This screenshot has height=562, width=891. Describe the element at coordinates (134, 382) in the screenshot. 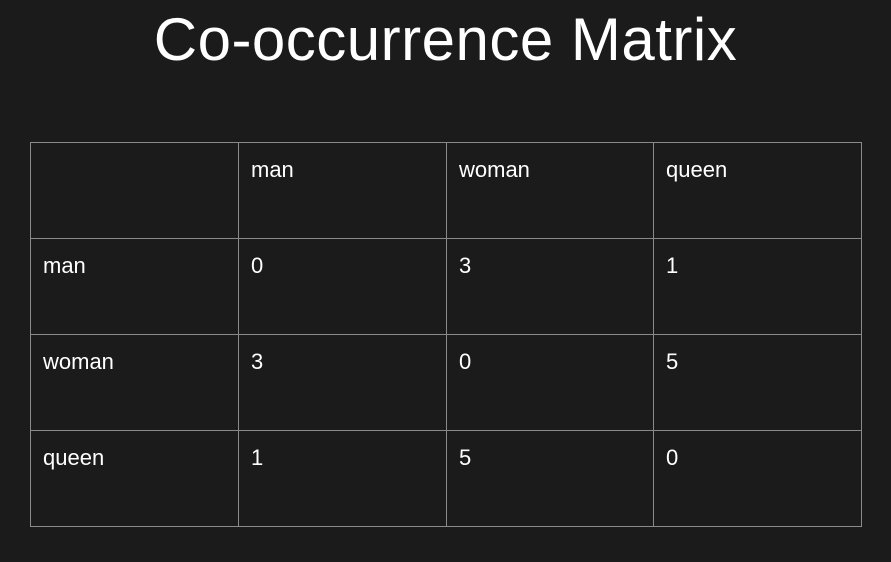

I see `row-header-woman: woman` at that location.